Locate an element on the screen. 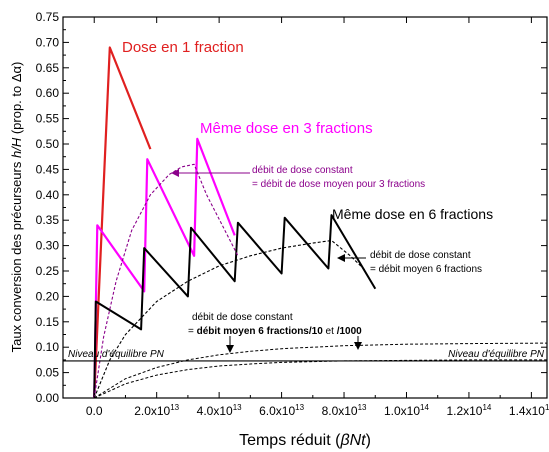  annotation-debit10-line2: = débit moyen 6 fractions/10 et /1000 is located at coordinates (275, 331).